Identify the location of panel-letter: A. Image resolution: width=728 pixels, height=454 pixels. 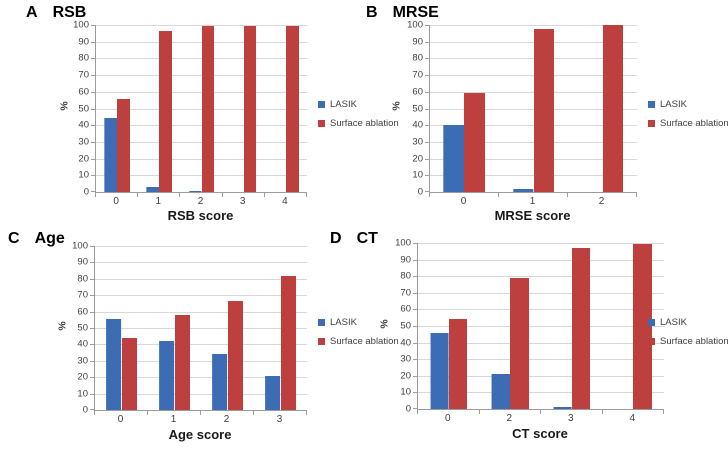
(32, 12).